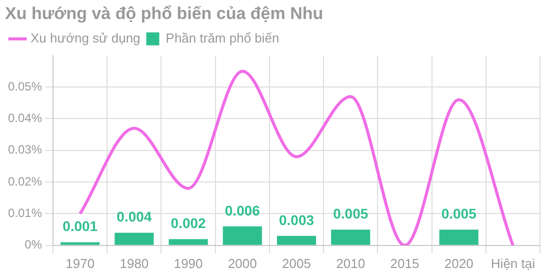 The height and width of the screenshot is (275, 550). I want to click on data-label: 0.002, so click(188, 222).